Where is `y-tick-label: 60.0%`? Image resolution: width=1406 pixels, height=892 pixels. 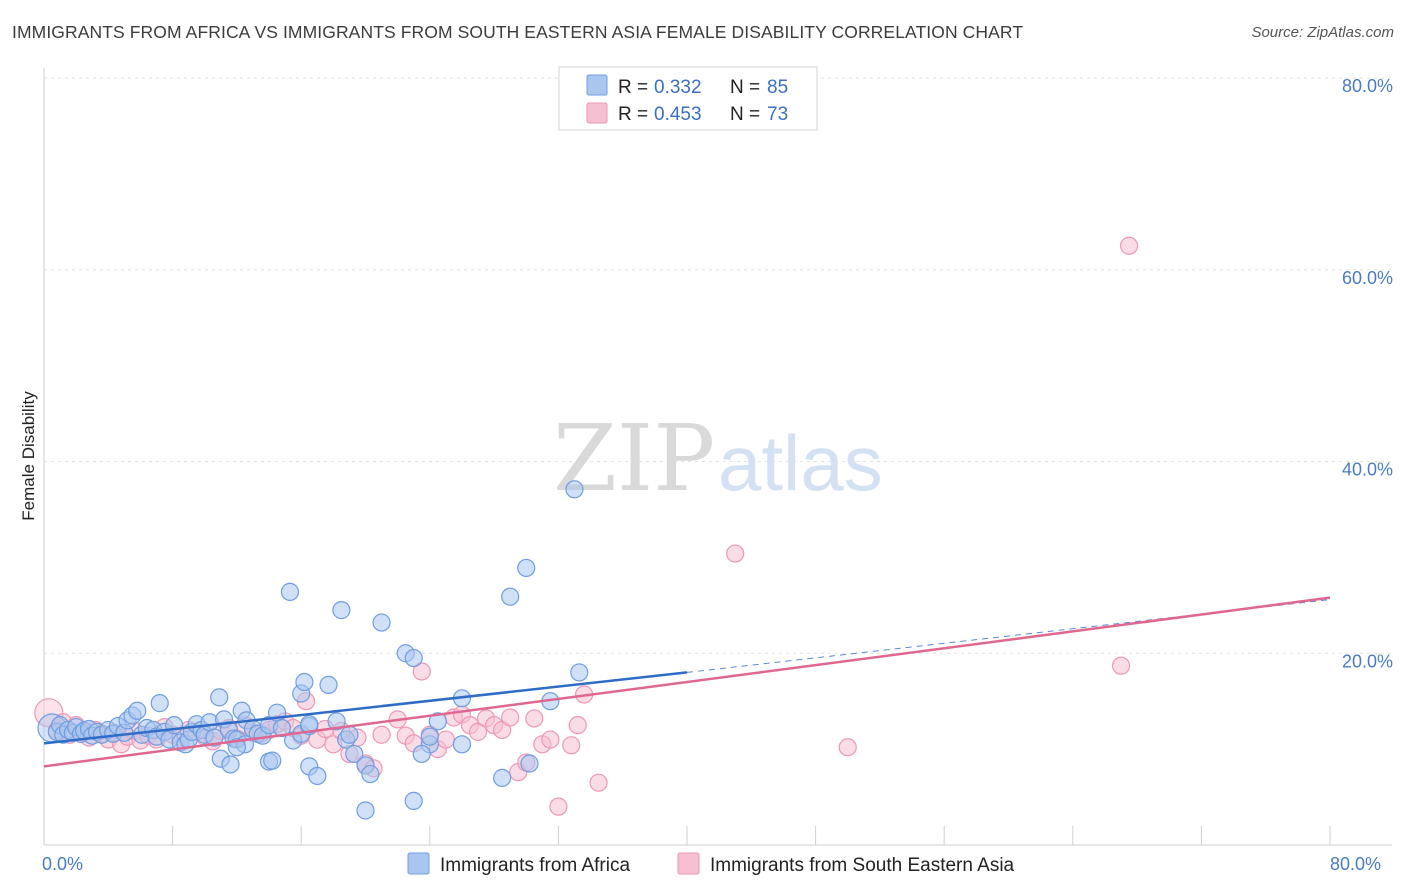
y-tick-label: 60.0% is located at coordinates (1367, 278).